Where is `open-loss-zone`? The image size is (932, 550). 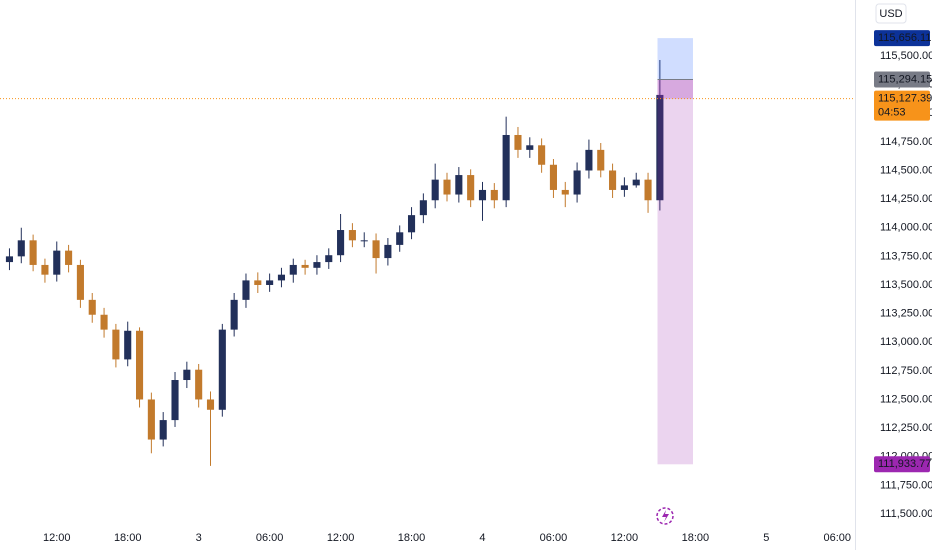 open-loss-zone is located at coordinates (675, 89).